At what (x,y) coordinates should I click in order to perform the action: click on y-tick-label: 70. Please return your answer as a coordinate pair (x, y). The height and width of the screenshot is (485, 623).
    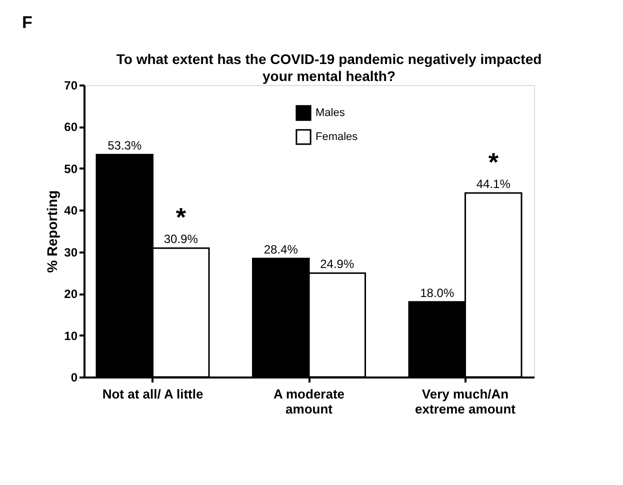
    Looking at the image, I should click on (71, 85).